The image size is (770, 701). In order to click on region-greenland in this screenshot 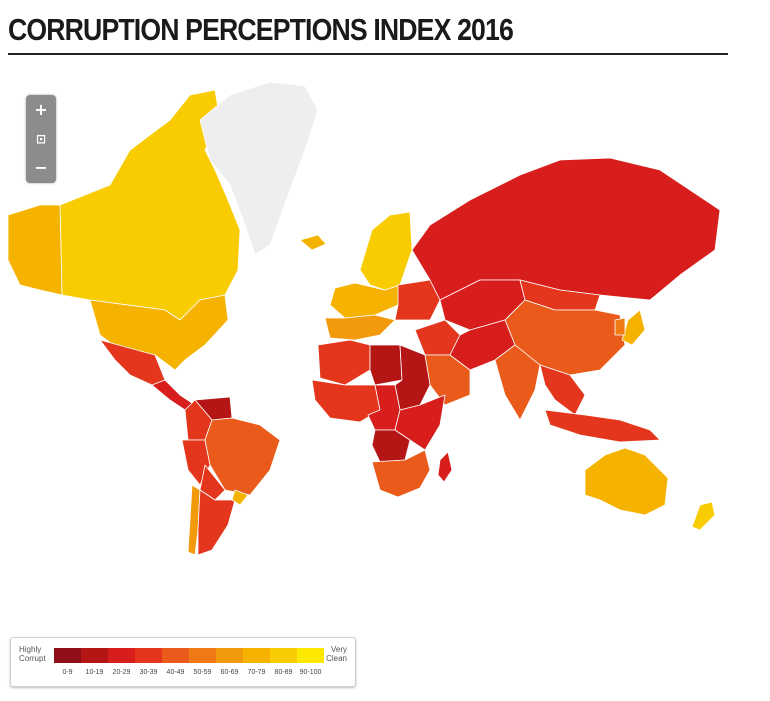, I will do `click(259, 168)`.